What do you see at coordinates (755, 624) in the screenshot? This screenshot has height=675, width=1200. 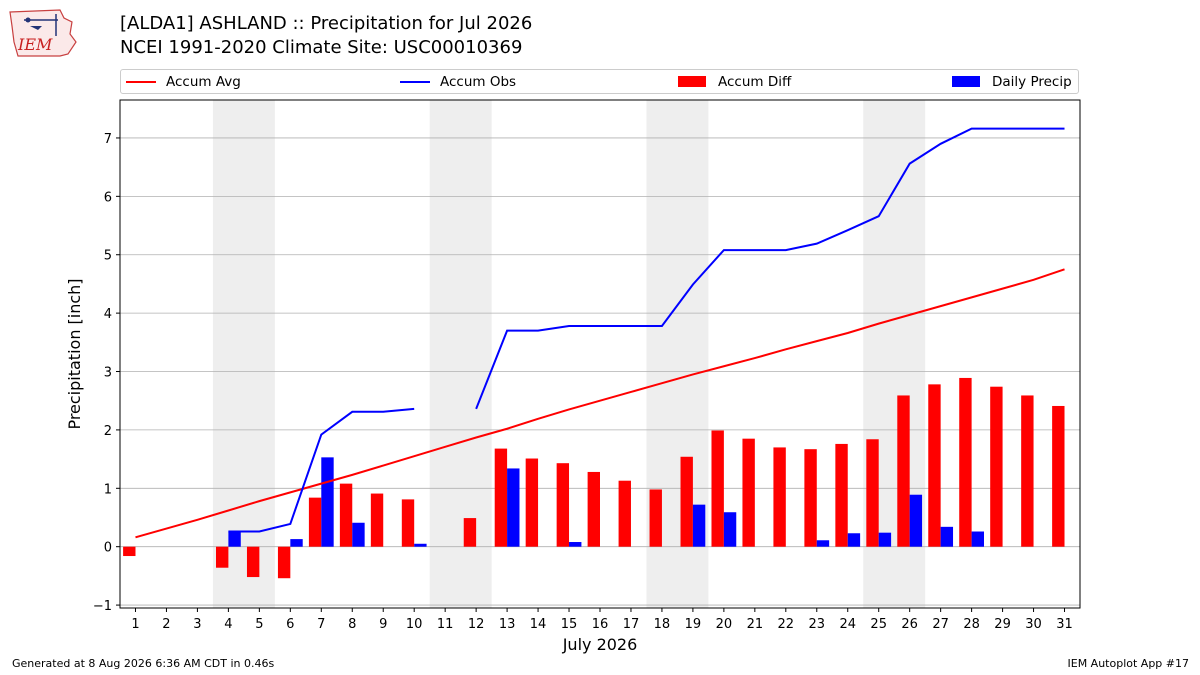 I see `x-tick-label: 21` at bounding box center [755, 624].